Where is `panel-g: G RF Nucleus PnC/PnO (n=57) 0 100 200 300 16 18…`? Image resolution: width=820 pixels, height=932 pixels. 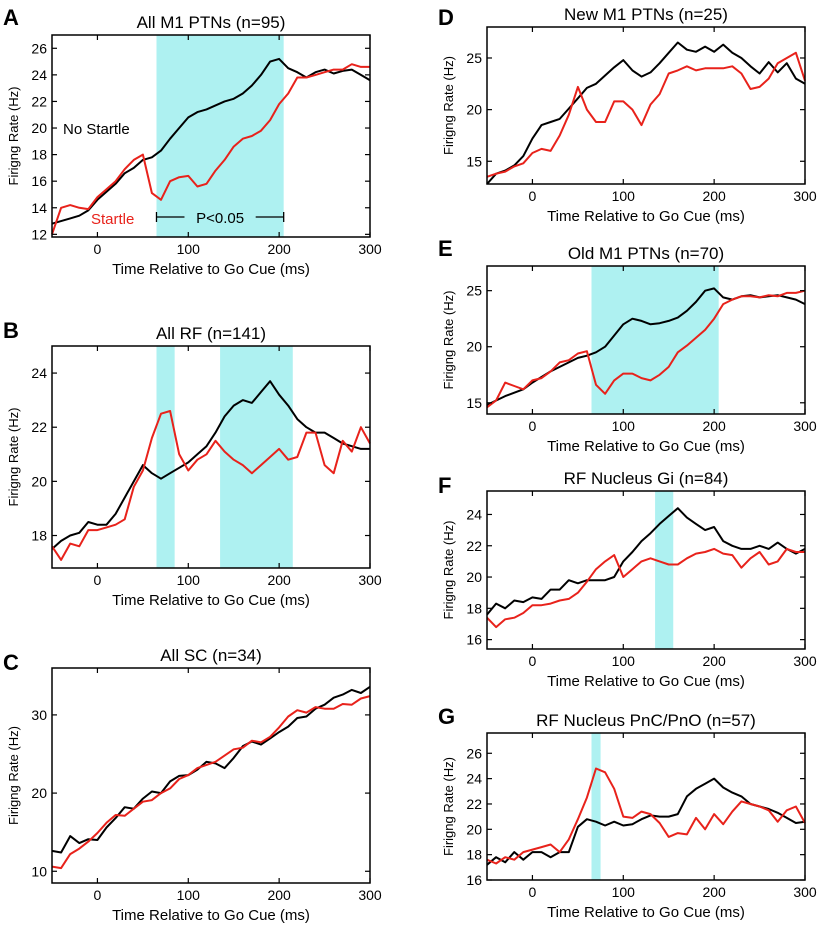 panel-g: G RF Nucleus PnC/PnO (n=57) 0 100 200 300 16 18… is located at coordinates (627, 812).